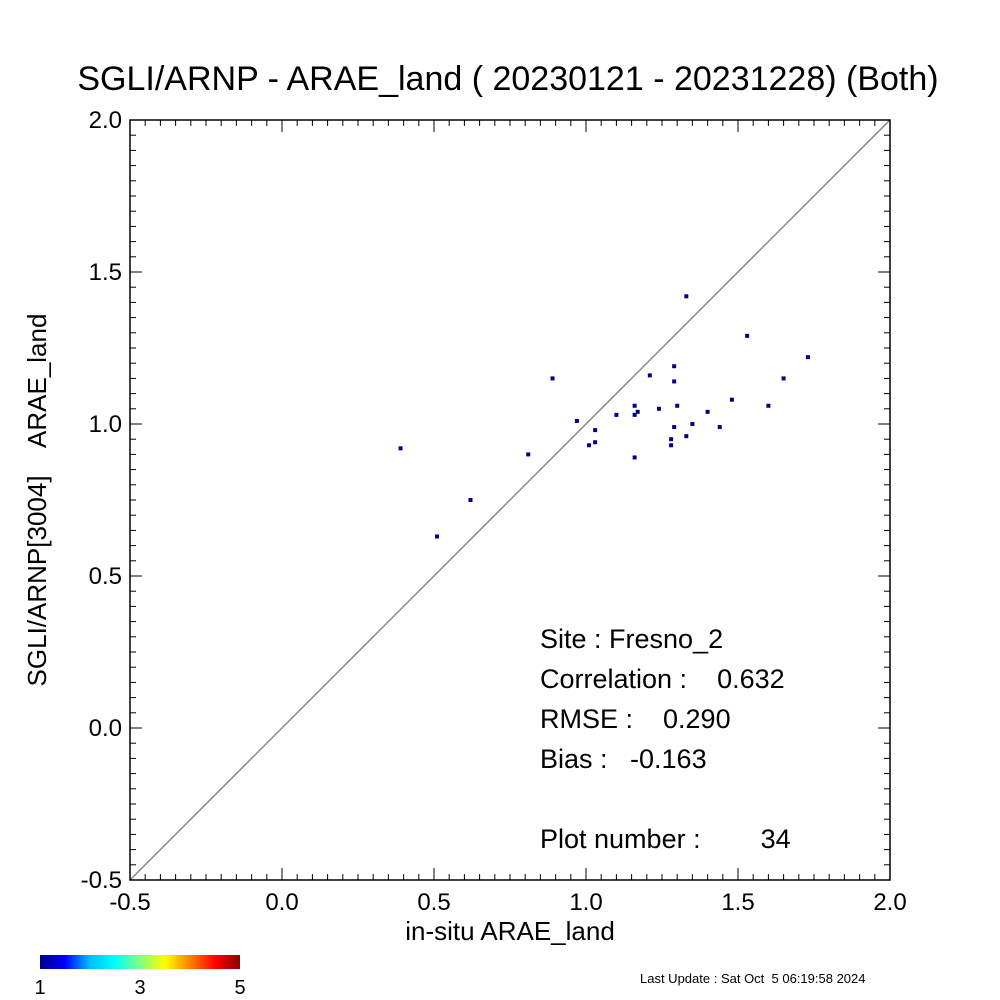  What do you see at coordinates (281, 902) in the screenshot?
I see `x-tick-label: 0.0` at bounding box center [281, 902].